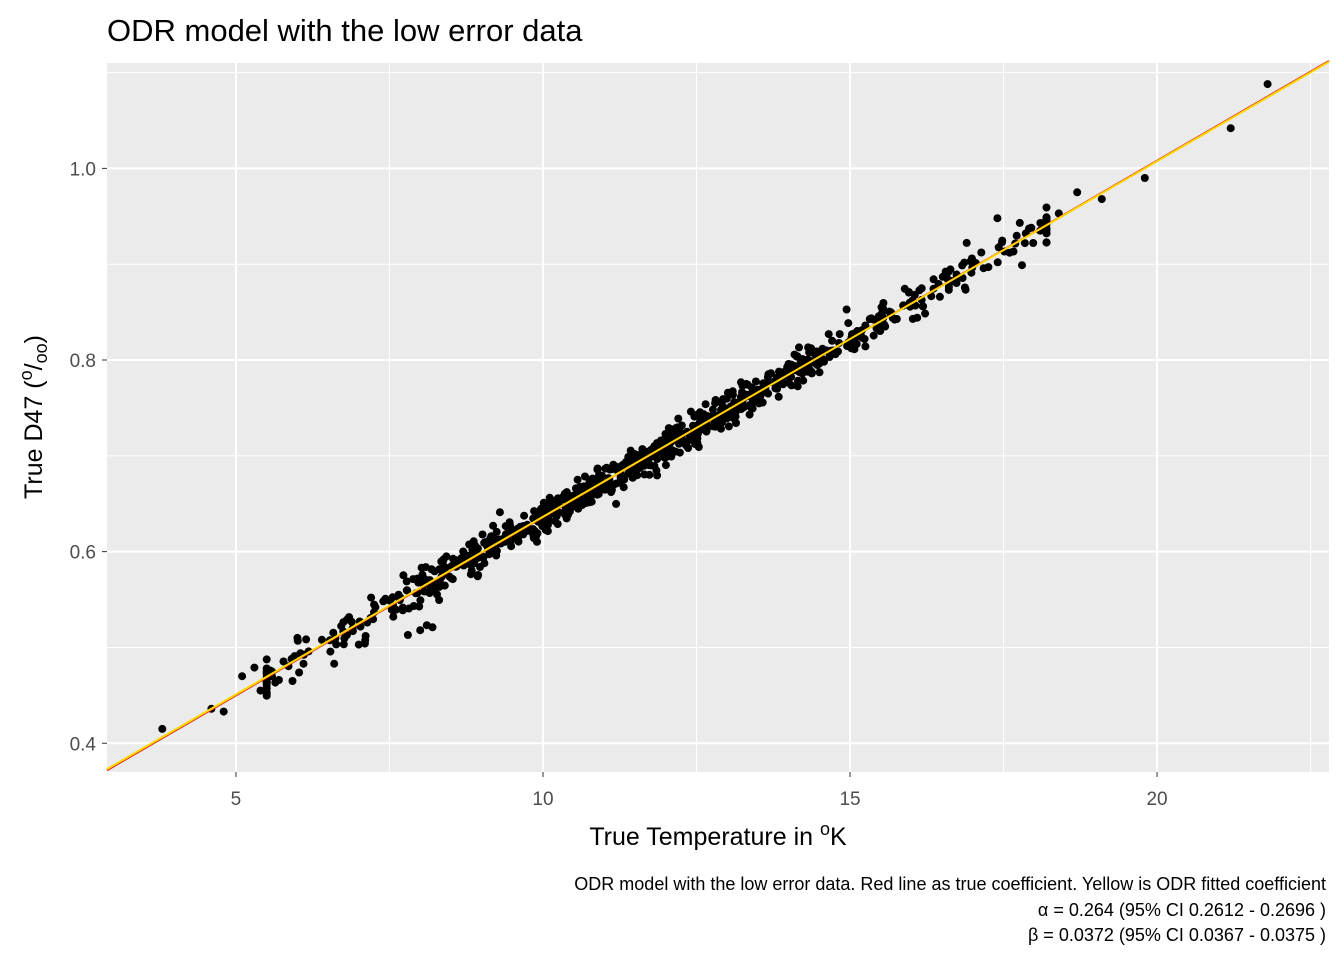 The height and width of the screenshot is (960, 1344). Describe the element at coordinates (83, 744) in the screenshot. I see `y-tick-label: 0.4` at that location.